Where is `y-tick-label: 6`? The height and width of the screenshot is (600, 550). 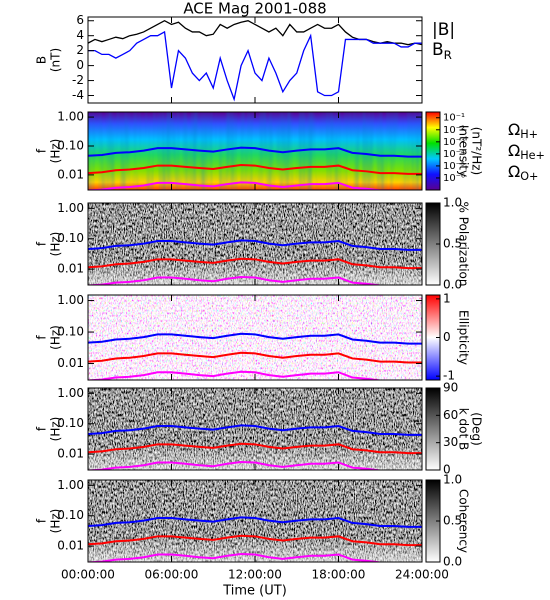 y-tick-label: 6 is located at coordinates (80, 20).